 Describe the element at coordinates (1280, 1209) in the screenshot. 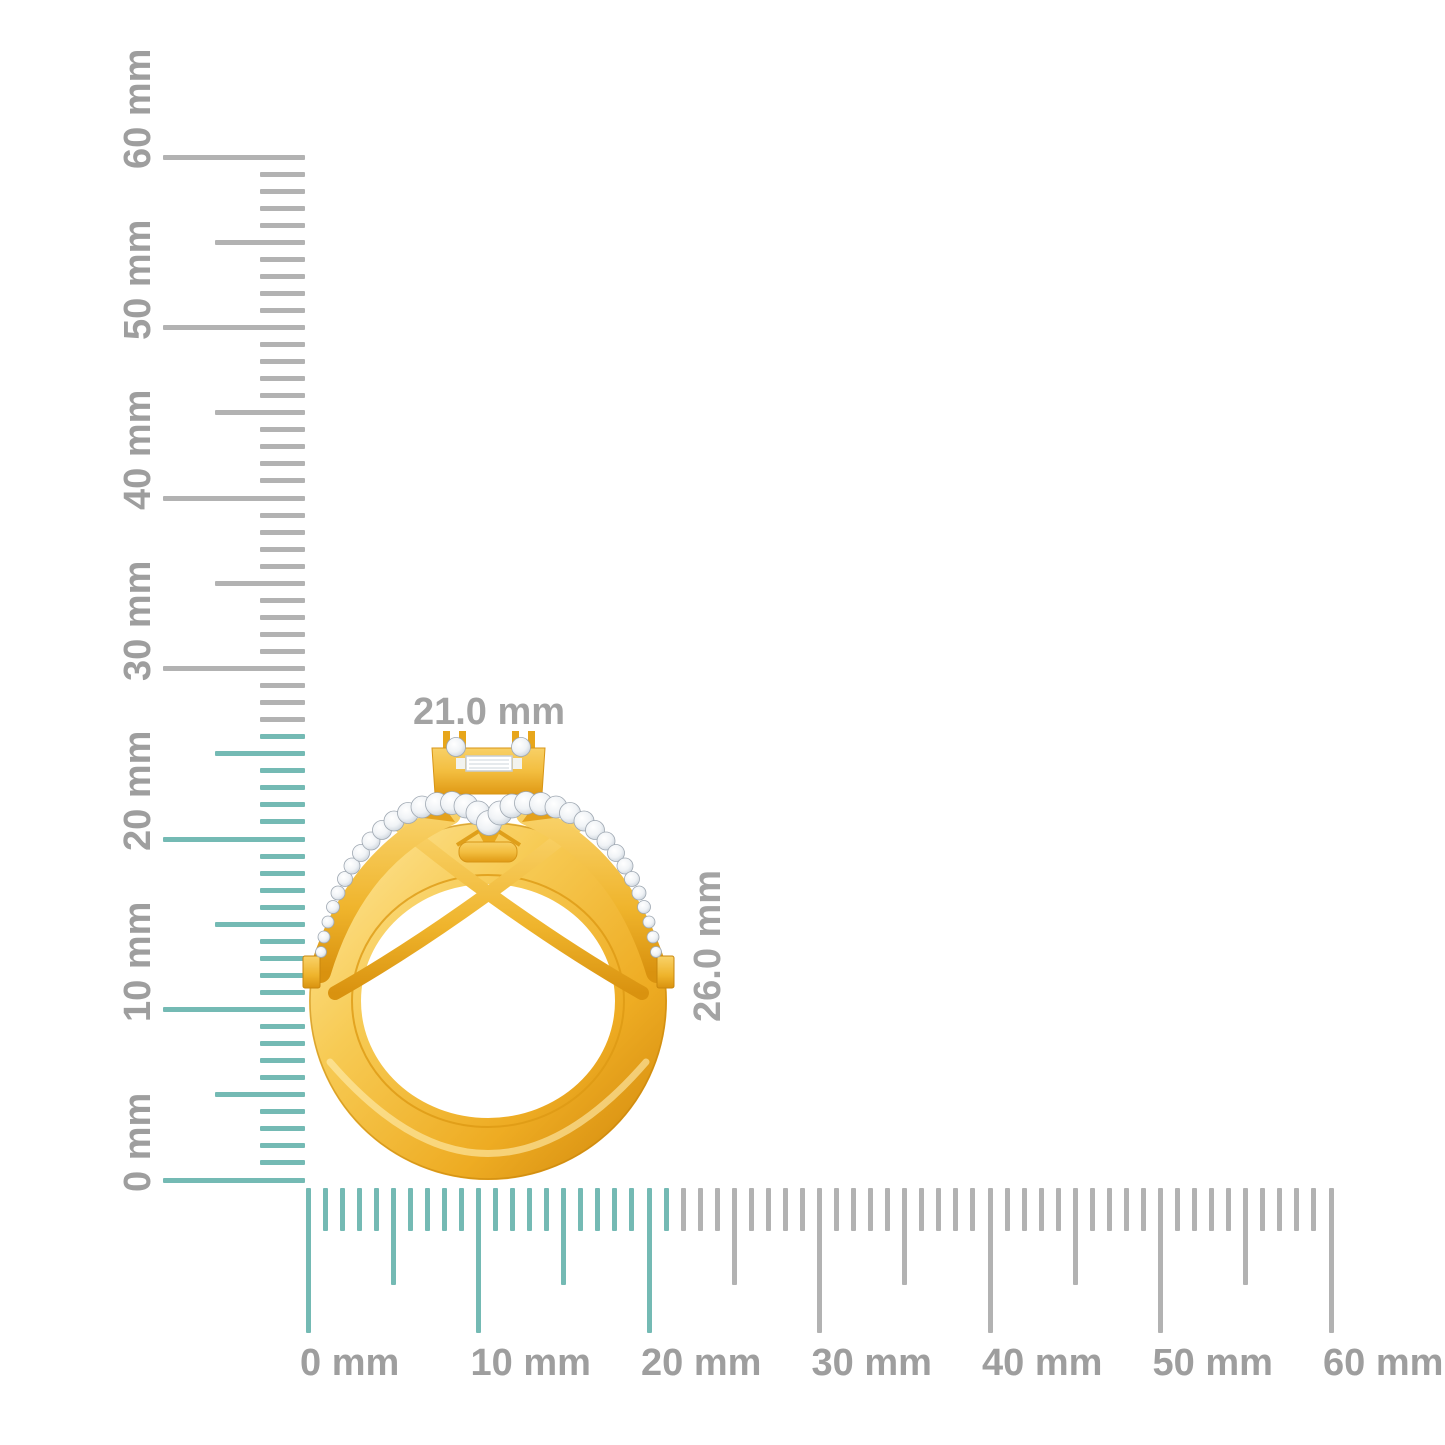

I see `h-ruler-tick-57mm` at that location.